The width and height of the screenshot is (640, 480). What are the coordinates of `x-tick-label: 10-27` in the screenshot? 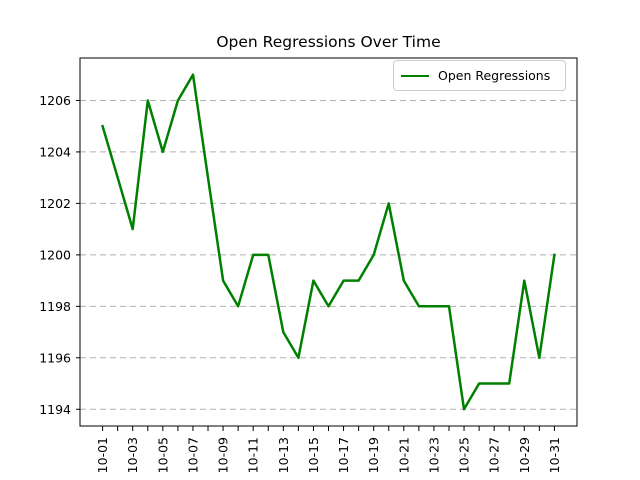 It's located at (494, 455).